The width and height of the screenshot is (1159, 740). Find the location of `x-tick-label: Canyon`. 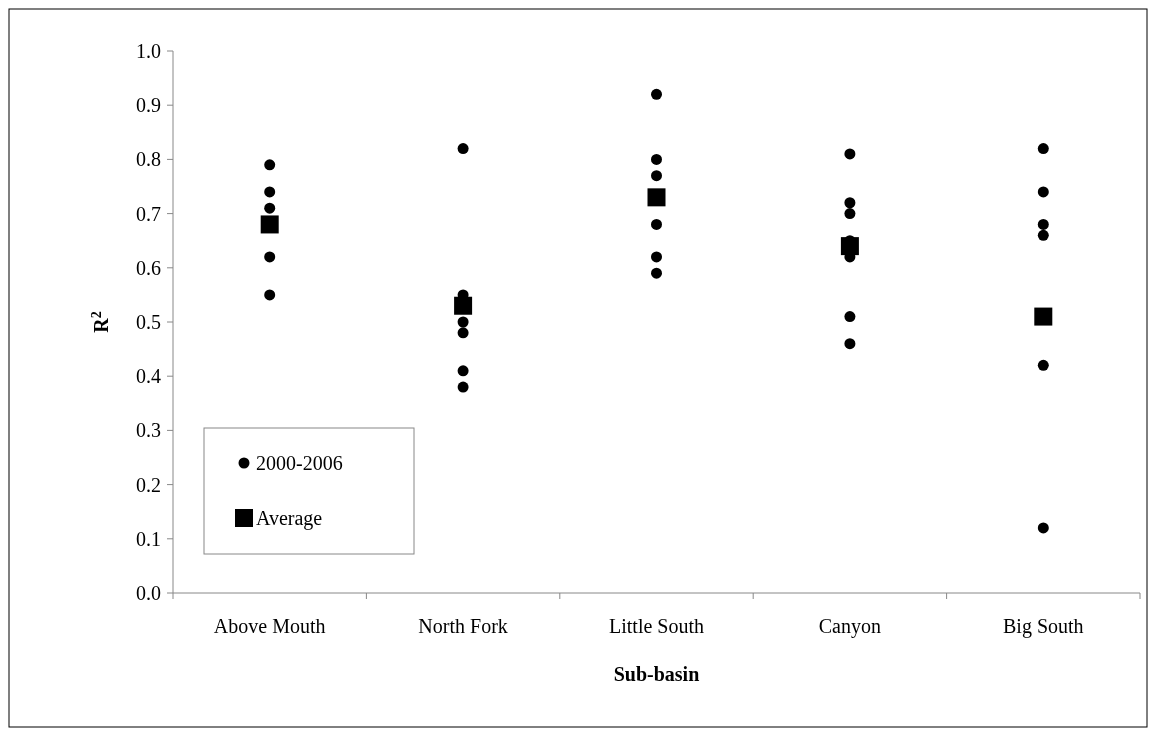

x-tick-label: Canyon is located at coordinates (850, 626).